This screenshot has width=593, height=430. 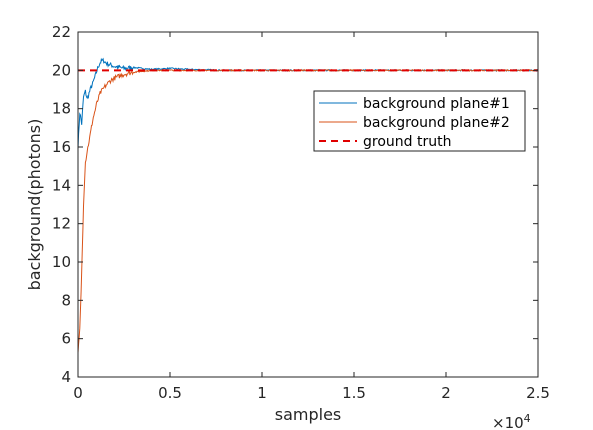 I want to click on y-tick-label: 22, so click(x=61, y=32).